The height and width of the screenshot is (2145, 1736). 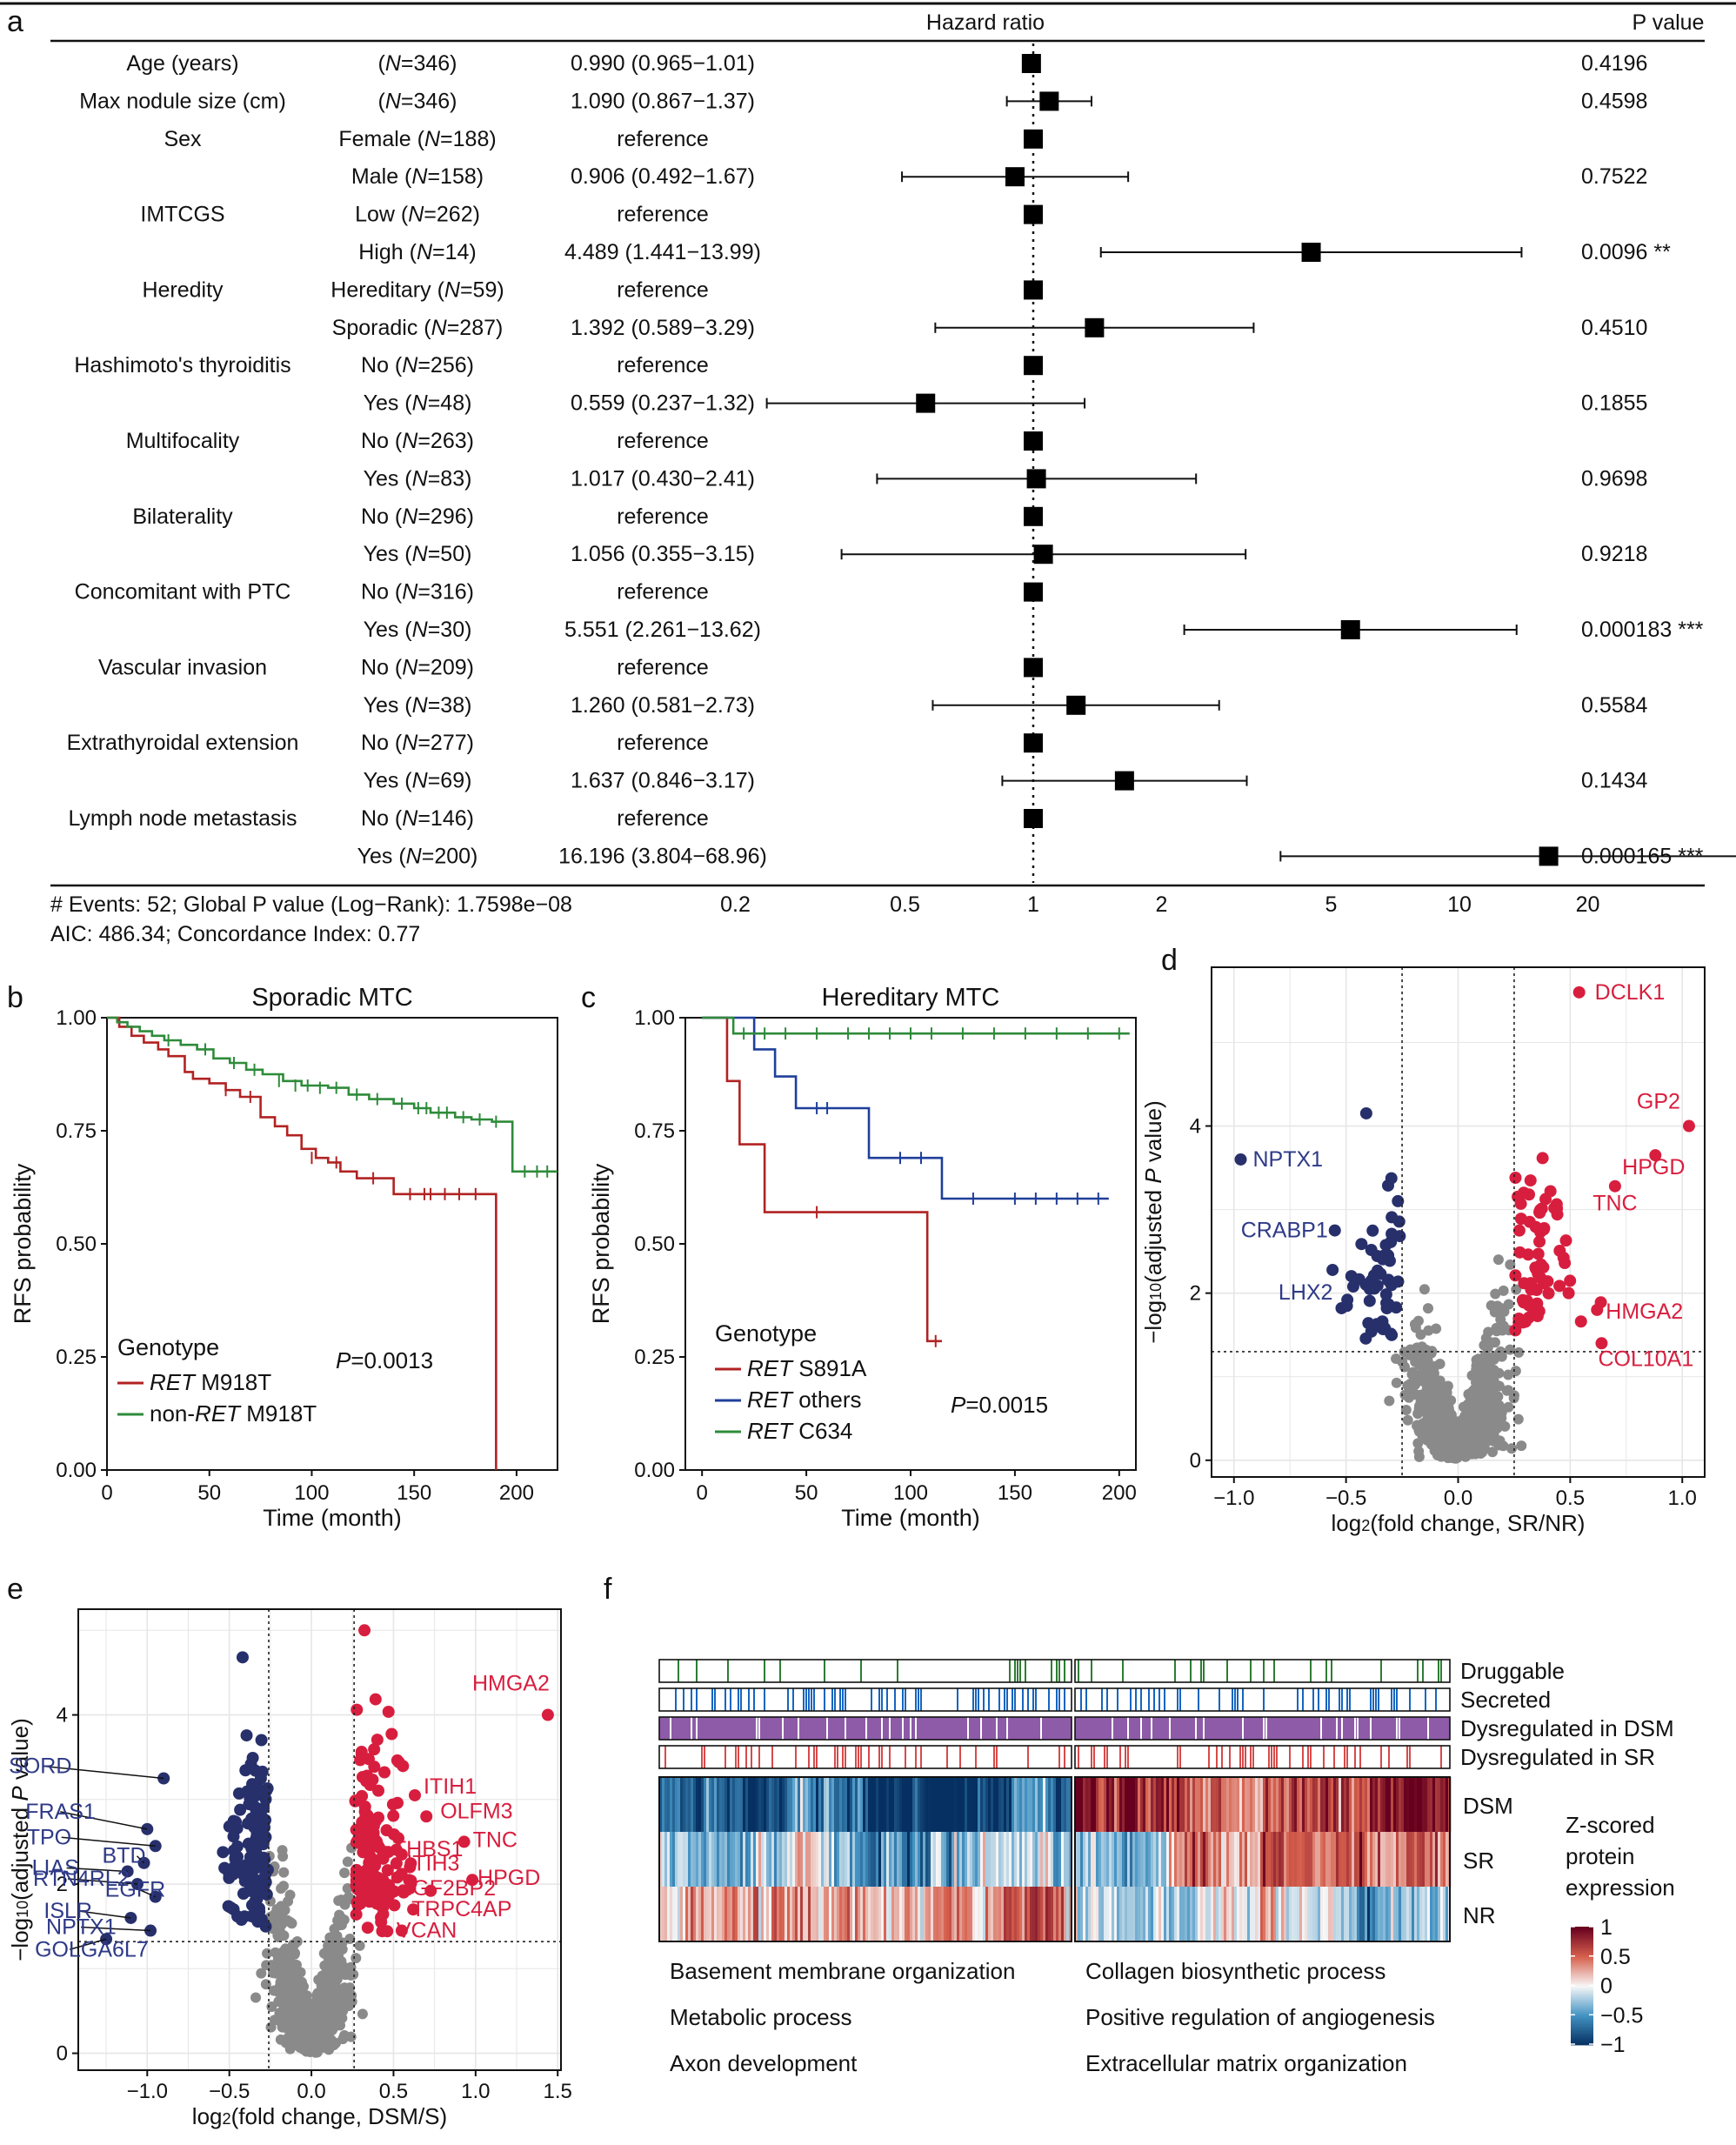 What do you see at coordinates (418, 554) in the screenshot?
I see `forest-level: Yes (N=50)` at bounding box center [418, 554].